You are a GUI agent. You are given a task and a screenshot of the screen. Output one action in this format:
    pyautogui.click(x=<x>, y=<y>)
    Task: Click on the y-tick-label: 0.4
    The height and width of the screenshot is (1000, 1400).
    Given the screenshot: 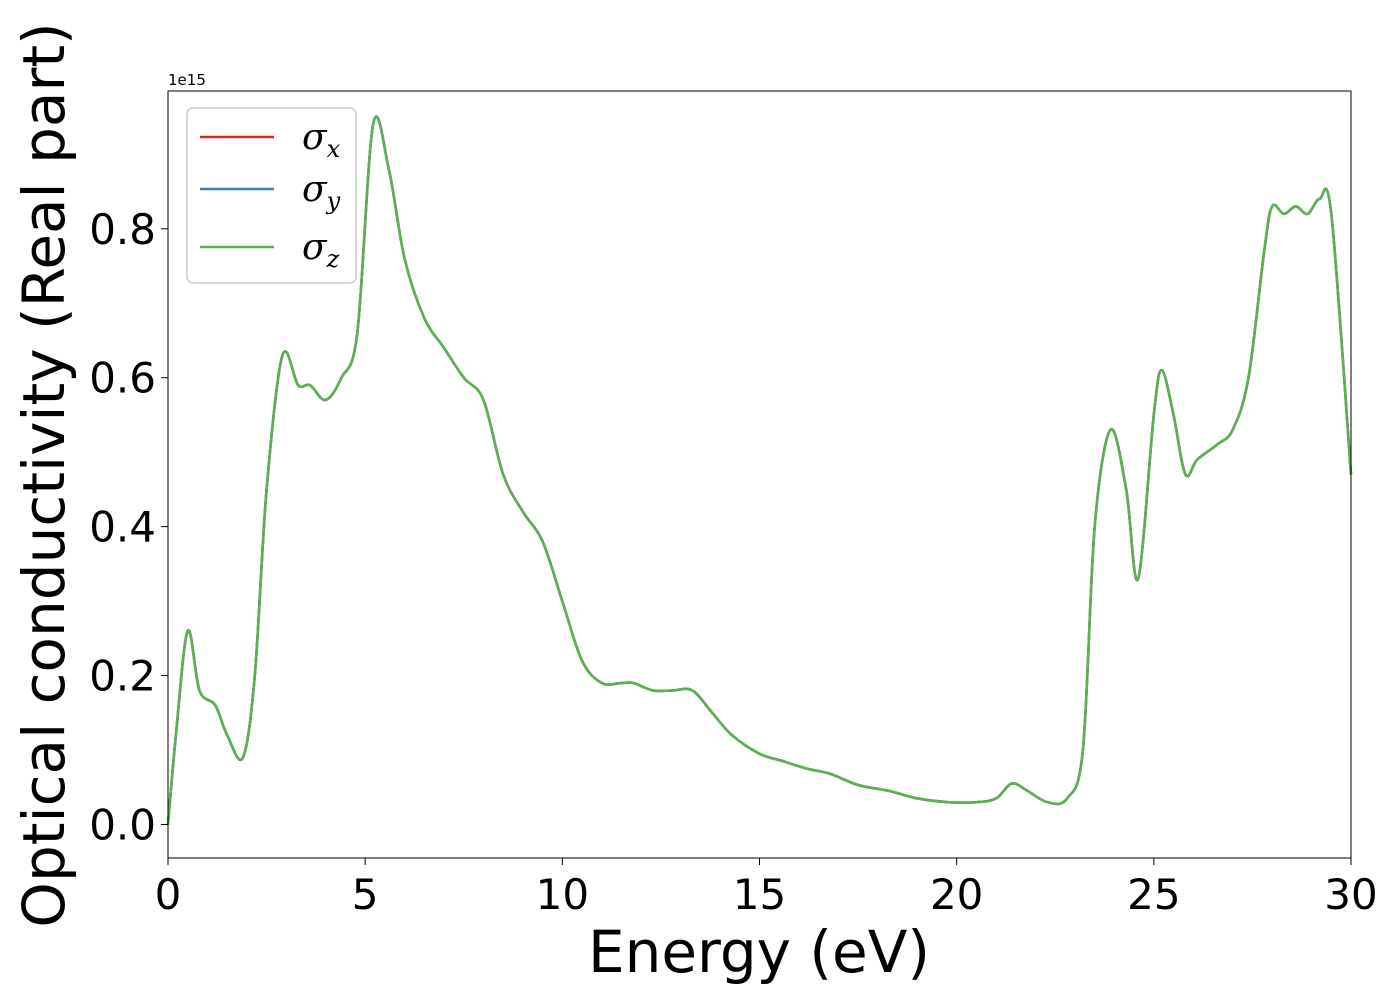 What is the action you would take?
    pyautogui.click(x=122, y=527)
    